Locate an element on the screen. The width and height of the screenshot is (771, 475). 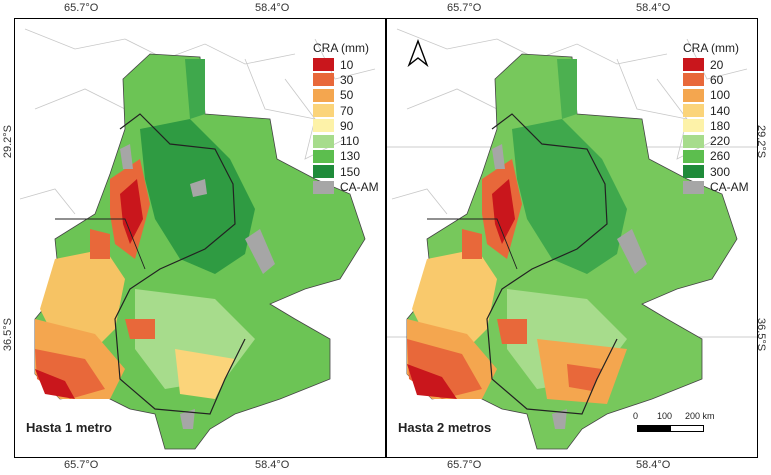
legend-label: 110 is located at coordinates (350, 141).